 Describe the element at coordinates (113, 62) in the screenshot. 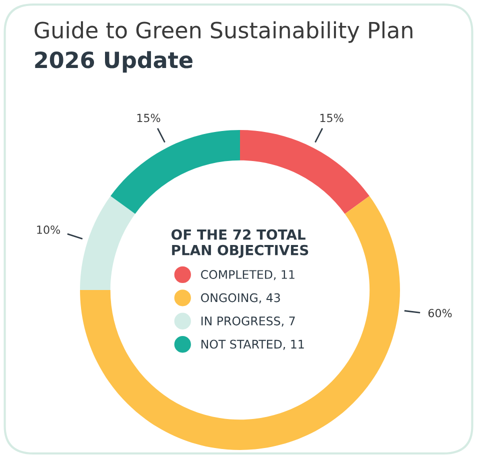

I see `chart-subtitle: 2026 Update` at that location.